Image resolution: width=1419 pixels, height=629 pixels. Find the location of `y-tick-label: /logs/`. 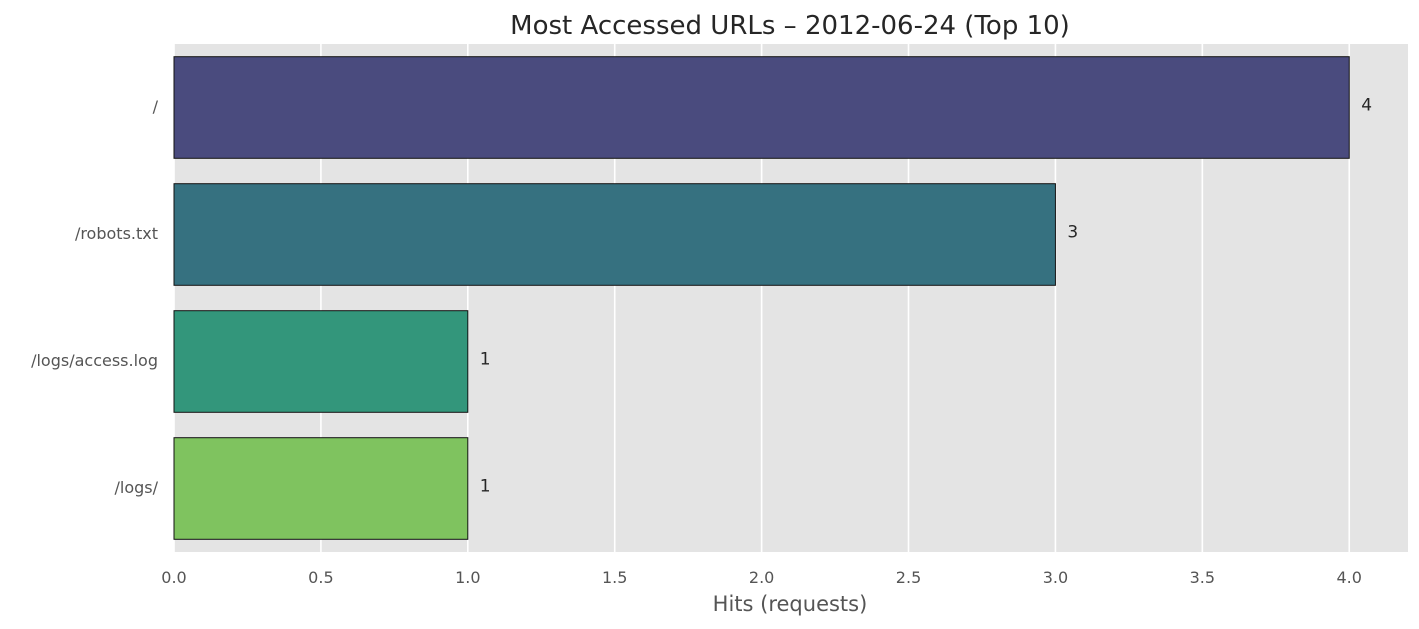

y-tick-label: /logs/ is located at coordinates (136, 487).